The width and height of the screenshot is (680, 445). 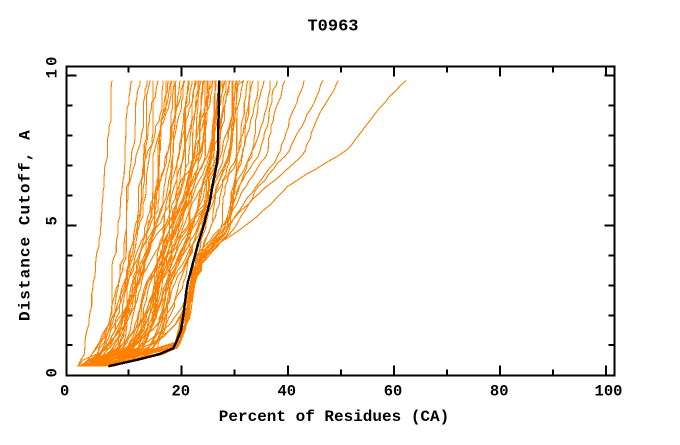 What do you see at coordinates (499, 392) in the screenshot?
I see `svg-text: 80` at bounding box center [499, 392].